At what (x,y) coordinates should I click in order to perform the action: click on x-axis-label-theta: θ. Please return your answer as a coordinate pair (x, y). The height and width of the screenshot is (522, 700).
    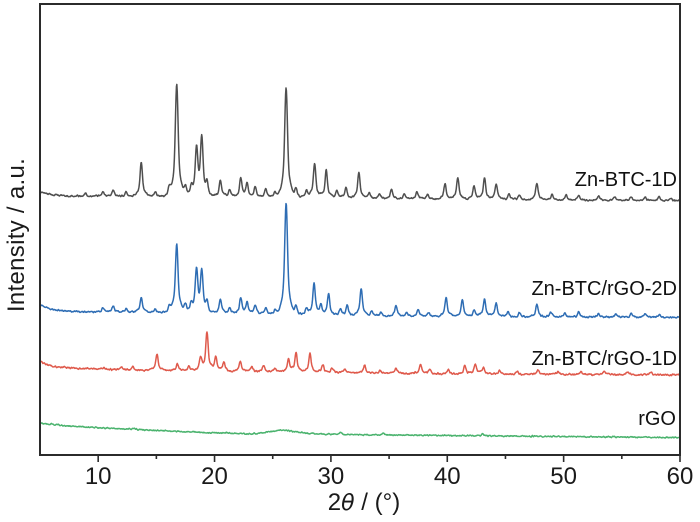
    Looking at the image, I should click on (348, 503).